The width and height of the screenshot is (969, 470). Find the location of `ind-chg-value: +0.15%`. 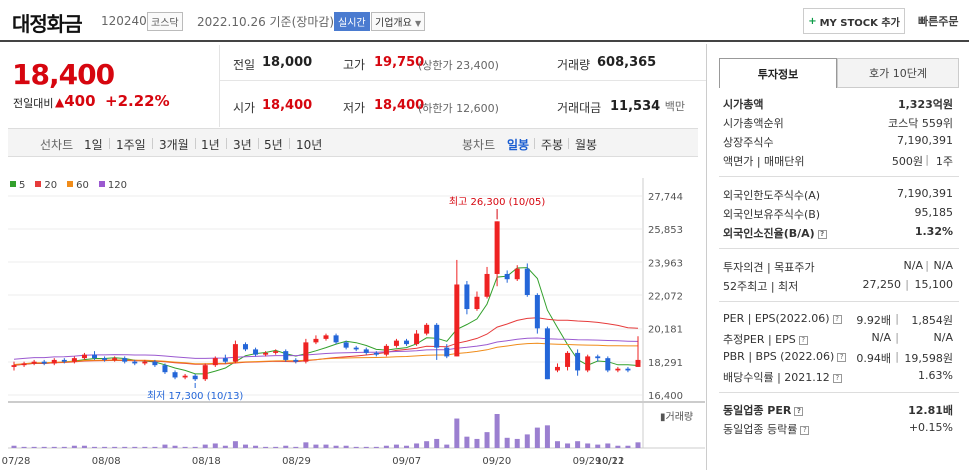

ind-chg-value: +0.15% is located at coordinates (930, 427).